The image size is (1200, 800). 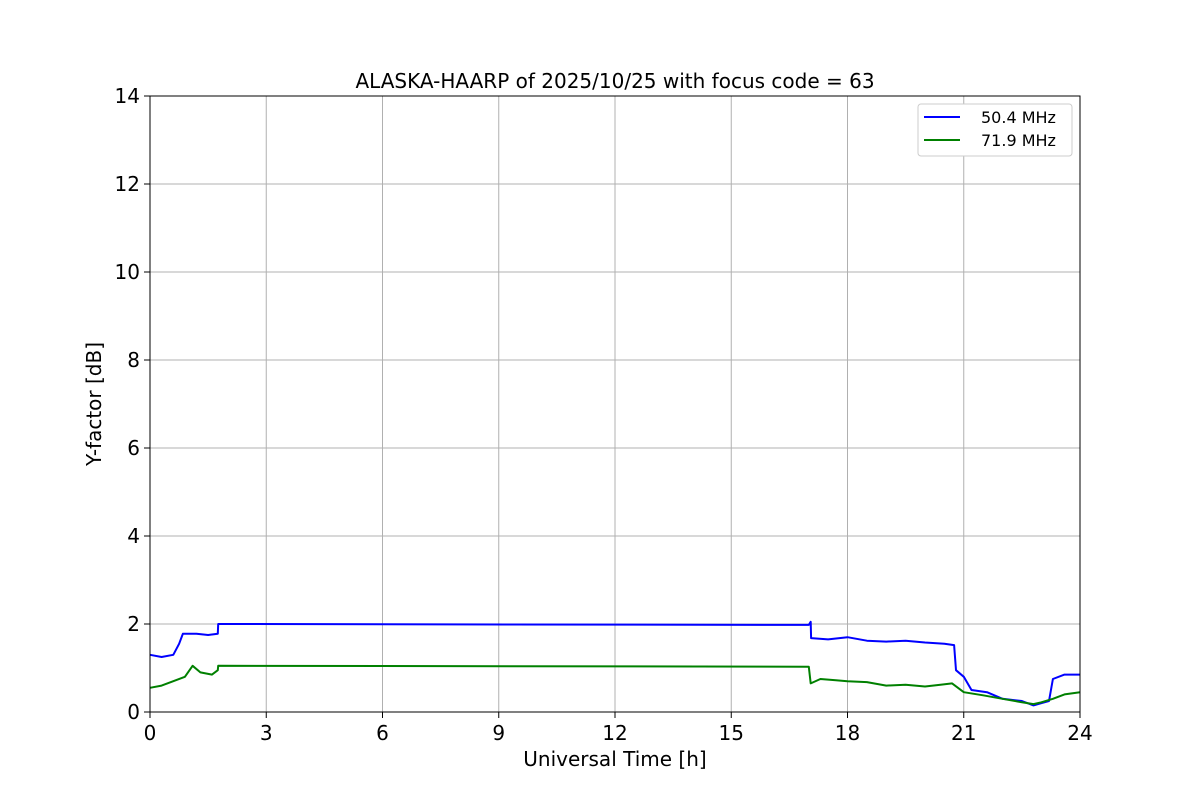 I want to click on x-tick-label: 3, so click(x=266, y=733).